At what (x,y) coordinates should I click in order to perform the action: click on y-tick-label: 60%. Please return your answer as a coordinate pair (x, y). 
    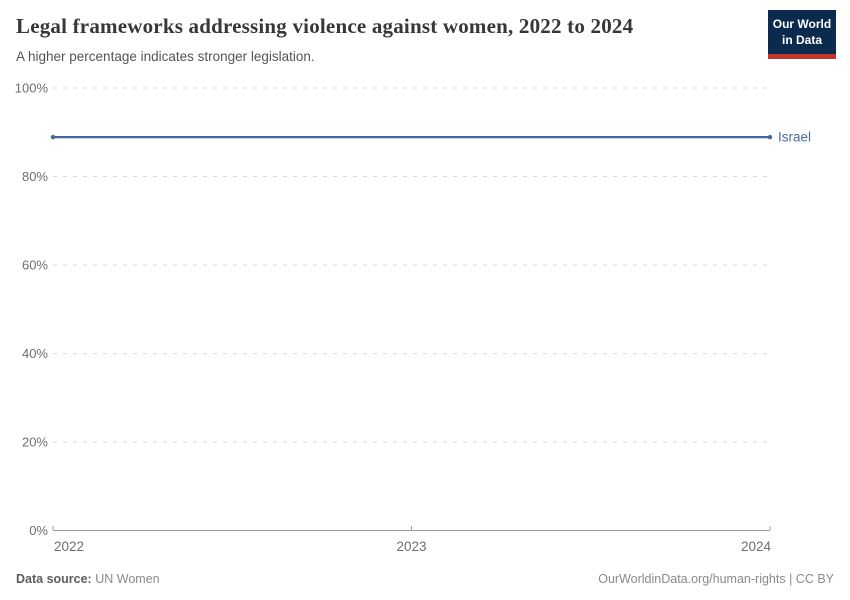
    Looking at the image, I should click on (35, 265).